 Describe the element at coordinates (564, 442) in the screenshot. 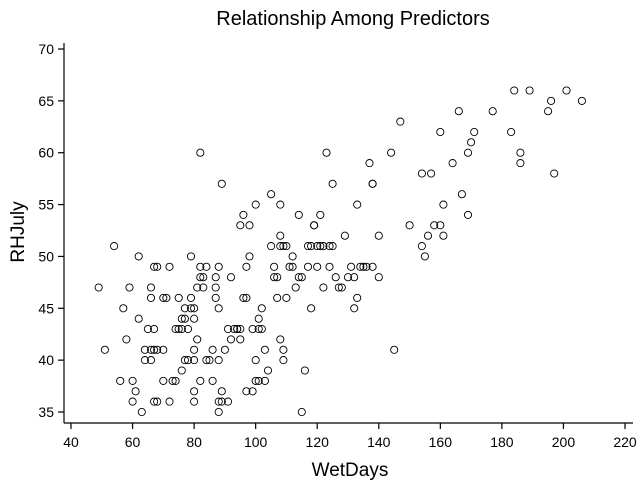

I see `x-tick-label: 200` at that location.